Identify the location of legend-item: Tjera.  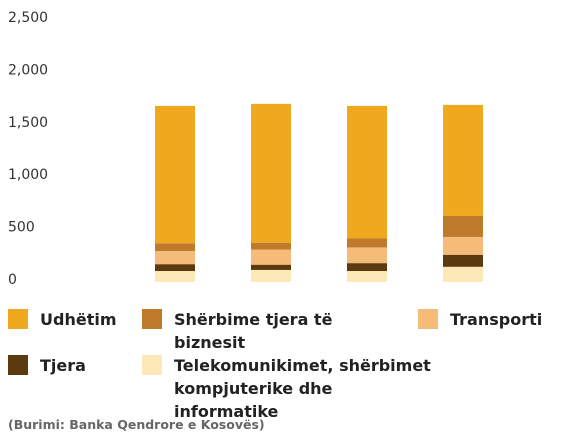
(63, 365).